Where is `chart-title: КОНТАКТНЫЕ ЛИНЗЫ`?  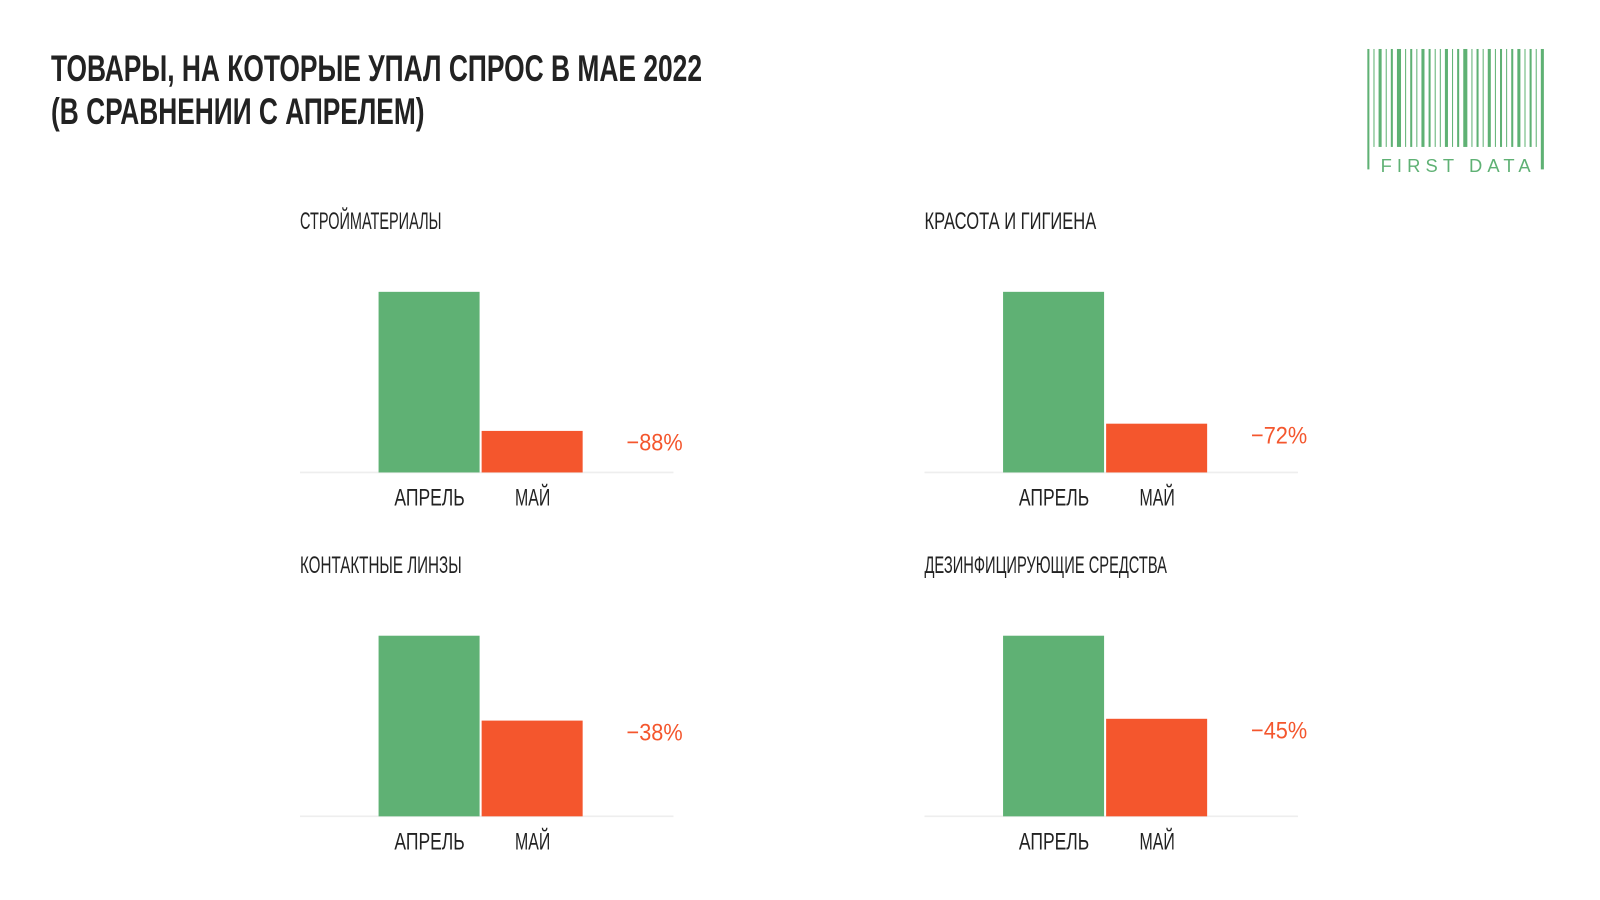
chart-title: КОНТАКТНЫЕ ЛИНЗЫ is located at coordinates (381, 565).